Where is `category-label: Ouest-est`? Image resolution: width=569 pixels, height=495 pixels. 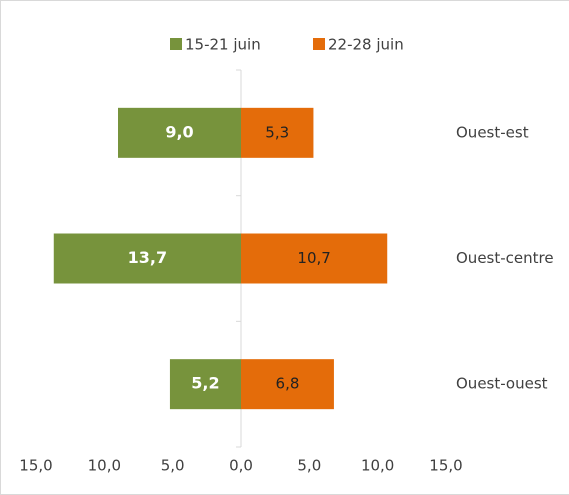 category-label: Ouest-est is located at coordinates (492, 132).